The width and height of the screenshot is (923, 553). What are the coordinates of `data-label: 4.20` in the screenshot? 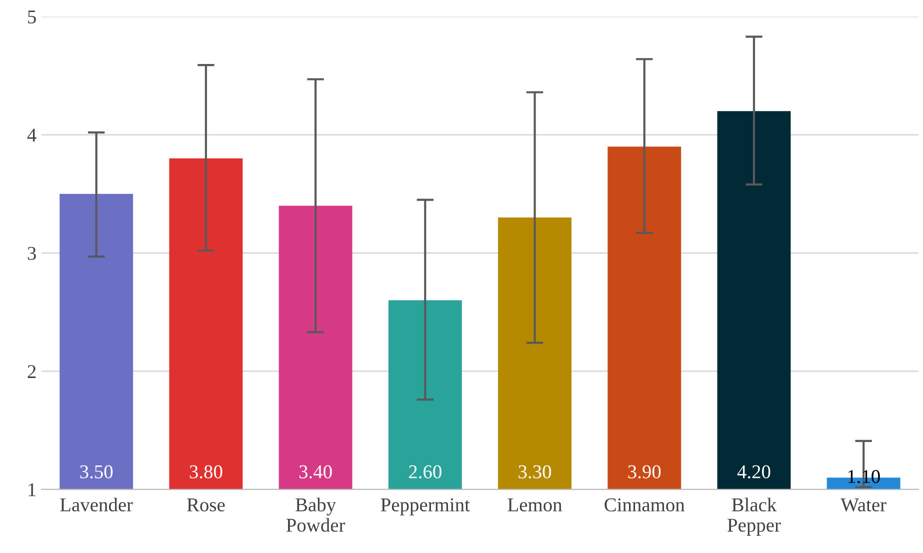 It's located at (753, 471).